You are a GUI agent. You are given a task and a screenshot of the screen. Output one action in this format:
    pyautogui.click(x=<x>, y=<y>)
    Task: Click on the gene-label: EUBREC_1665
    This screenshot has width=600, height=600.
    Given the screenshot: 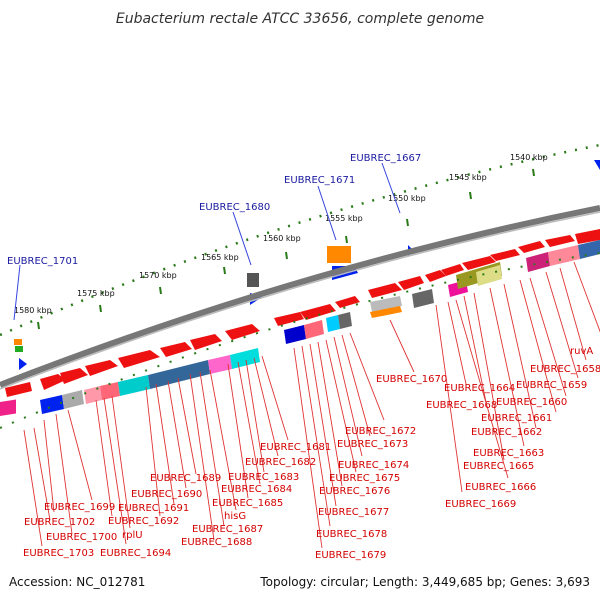 What is the action you would take?
    pyautogui.click(x=498, y=466)
    